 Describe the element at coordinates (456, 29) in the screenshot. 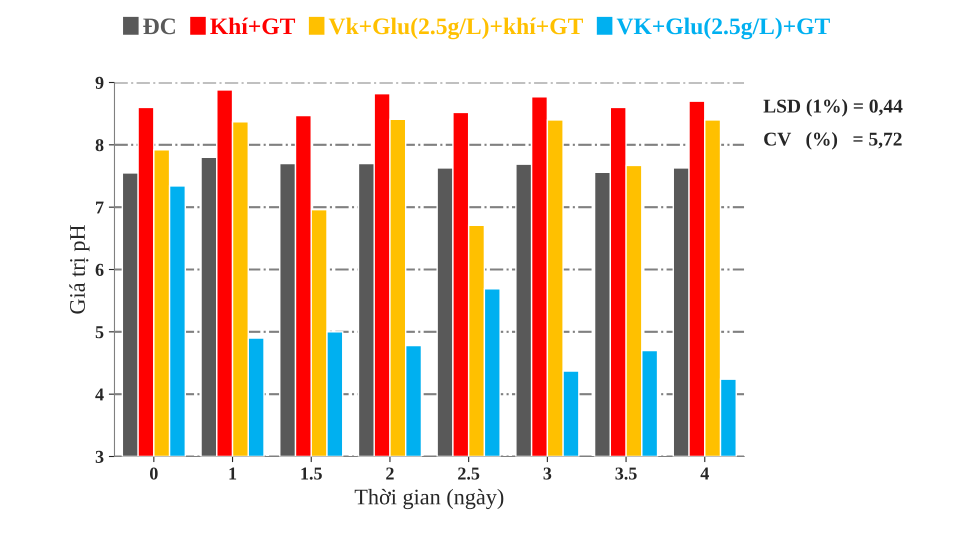

I see `legend-label: Vk+Glu(2.5g/L)+khí+GT` at that location.